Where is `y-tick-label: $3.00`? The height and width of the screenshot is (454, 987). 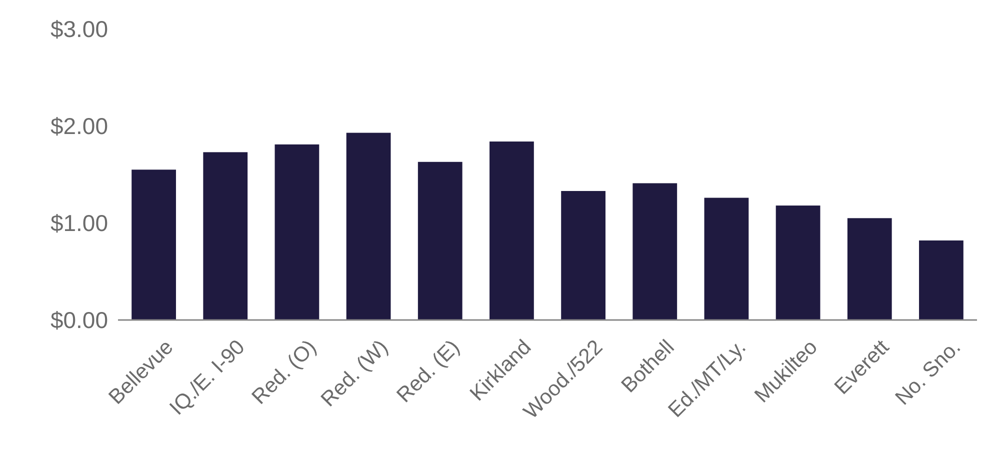
y-tick-label: $3.00 is located at coordinates (79, 29).